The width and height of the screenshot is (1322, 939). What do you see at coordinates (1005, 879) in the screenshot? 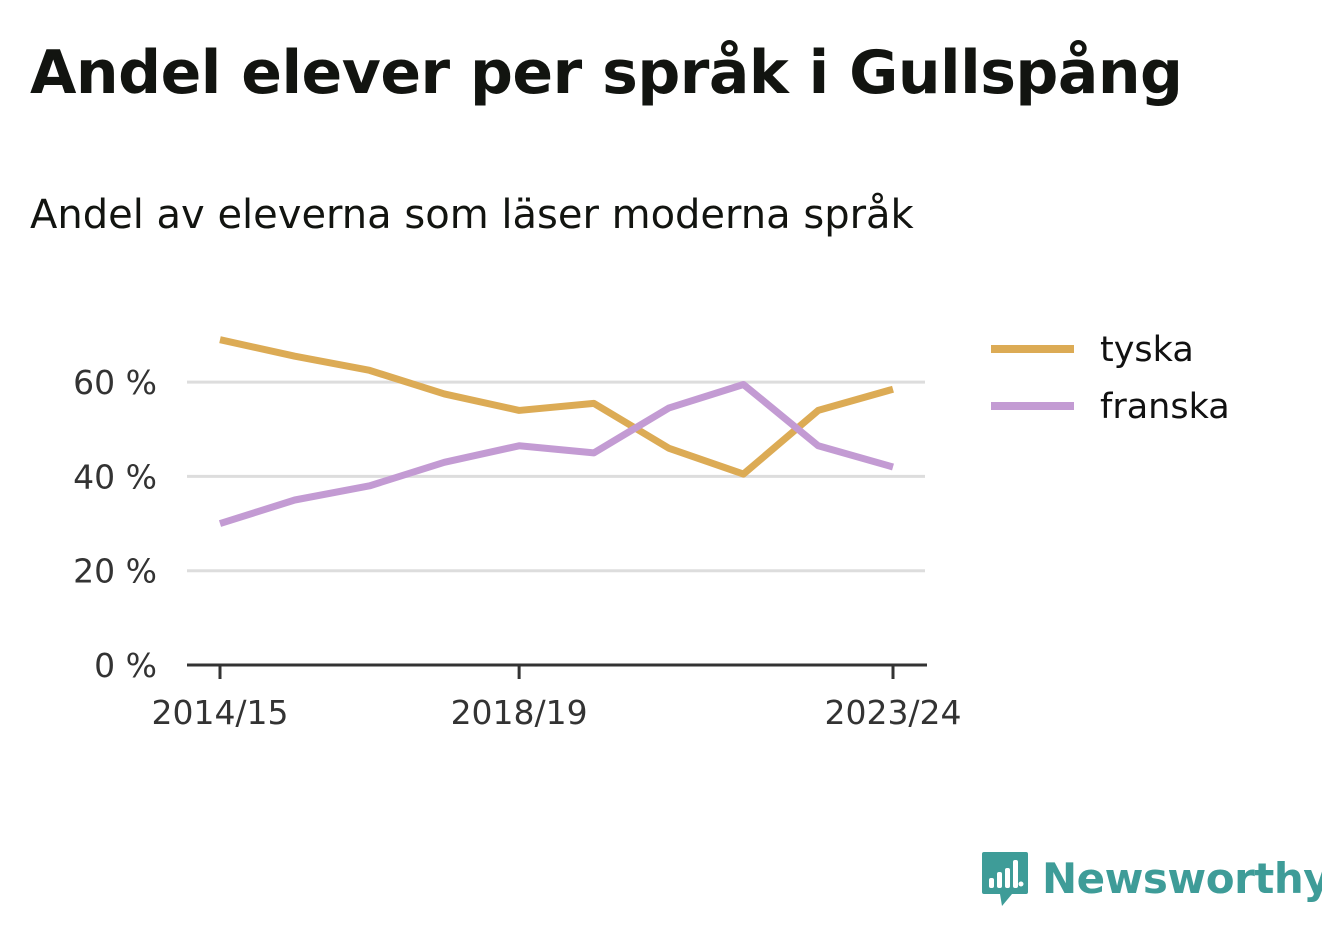
I see `newsworthy-logo-icon` at bounding box center [1005, 879].